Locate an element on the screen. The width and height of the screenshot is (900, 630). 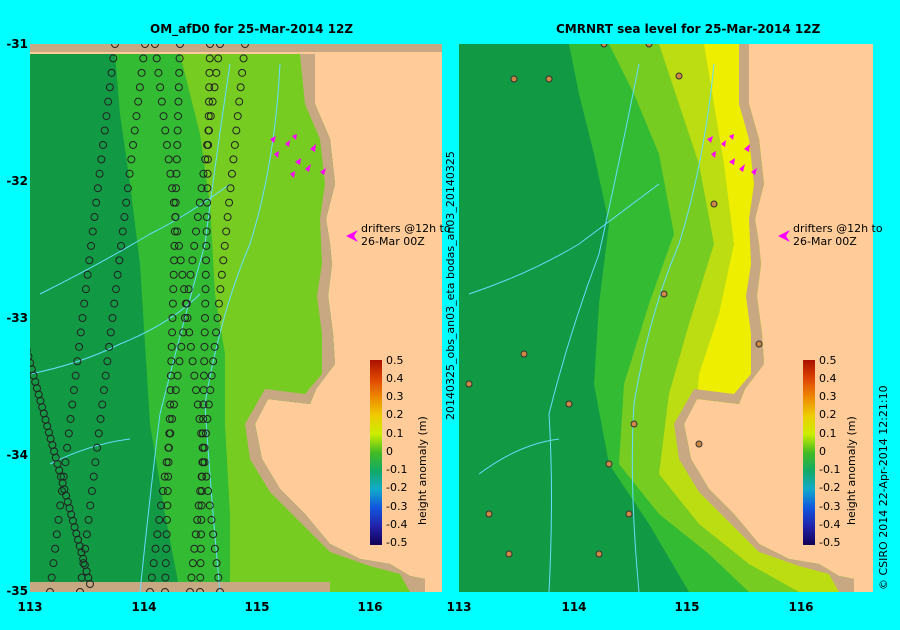
left-colorbar is located at coordinates (376, 452).